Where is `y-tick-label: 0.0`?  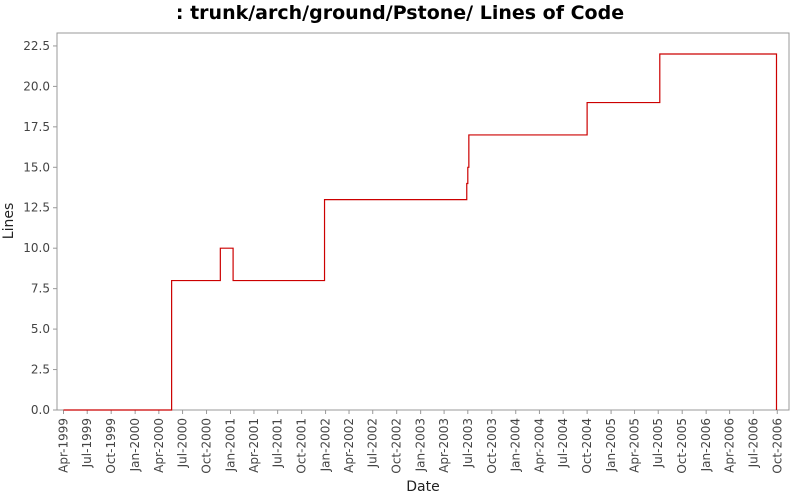 y-tick-label: 0.0 is located at coordinates (40, 410).